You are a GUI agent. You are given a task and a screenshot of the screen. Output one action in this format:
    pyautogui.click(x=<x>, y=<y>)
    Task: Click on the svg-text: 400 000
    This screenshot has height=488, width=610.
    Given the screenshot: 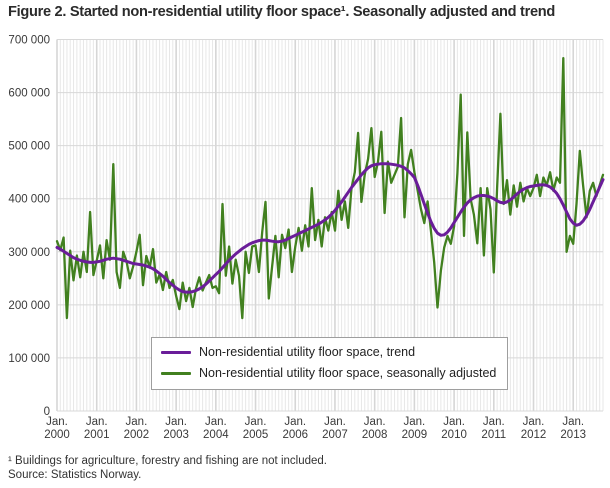 What is the action you would take?
    pyautogui.click(x=29, y=200)
    